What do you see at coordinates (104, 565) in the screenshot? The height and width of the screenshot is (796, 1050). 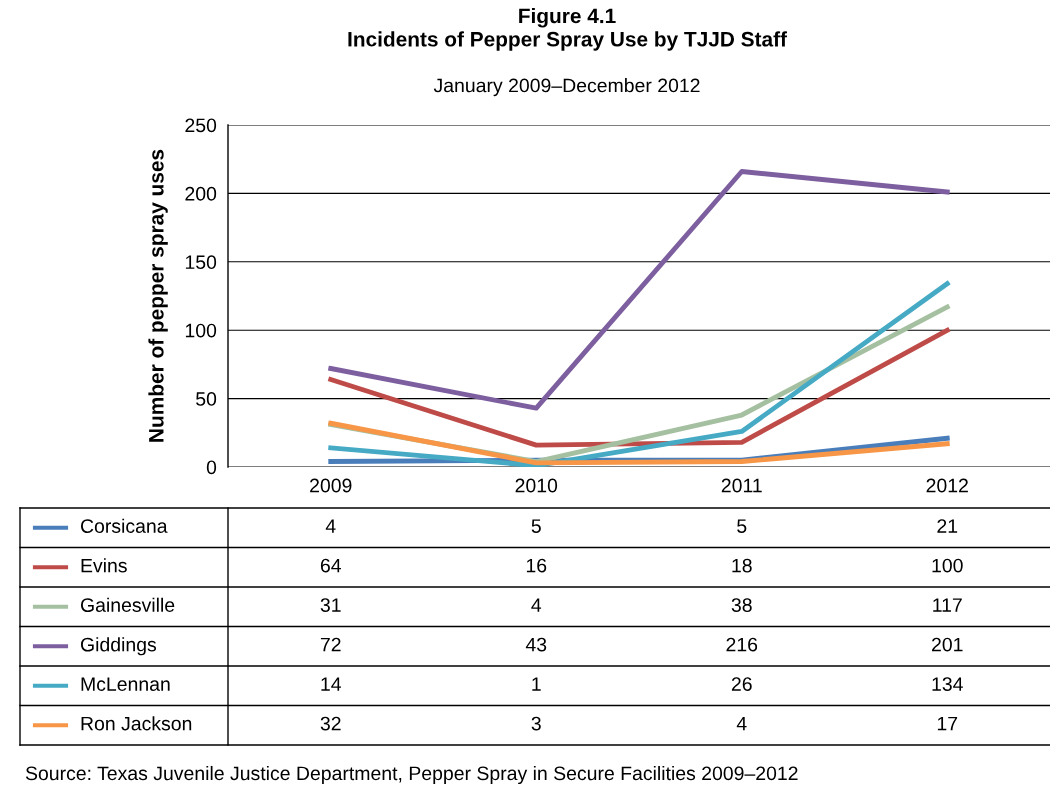 I see `legend-label: Evins` at bounding box center [104, 565].